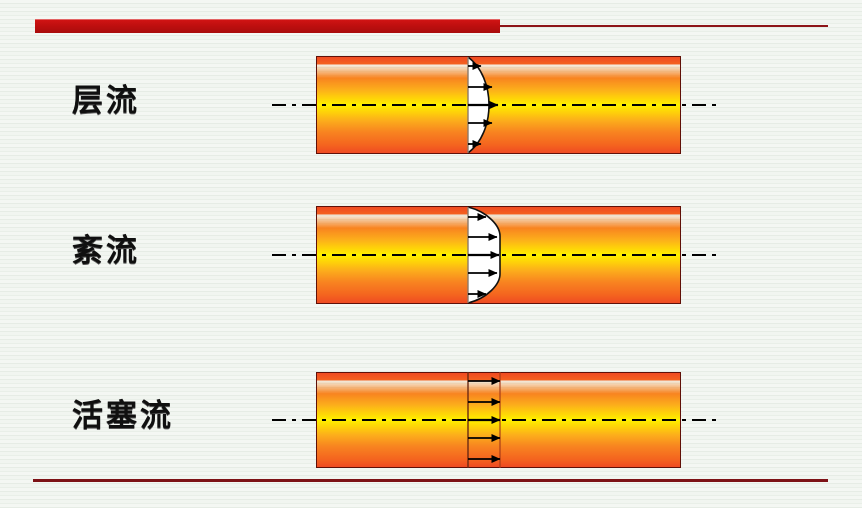  I want to click on flow-label-laminar: 层流, so click(106, 101).